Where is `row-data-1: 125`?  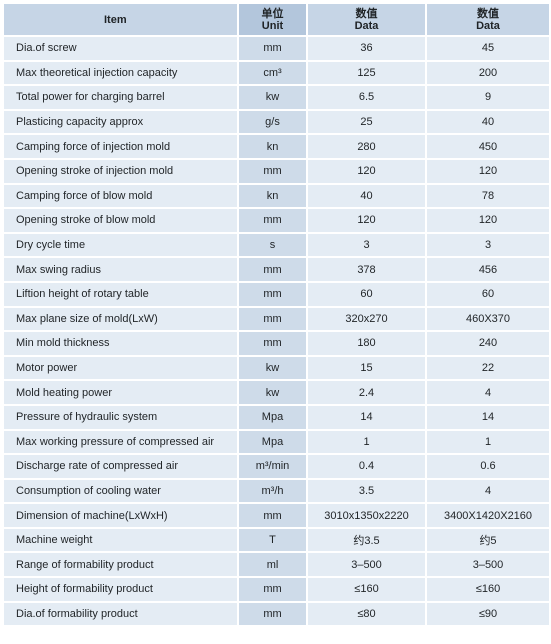 row-data-1: 125 is located at coordinates (366, 73).